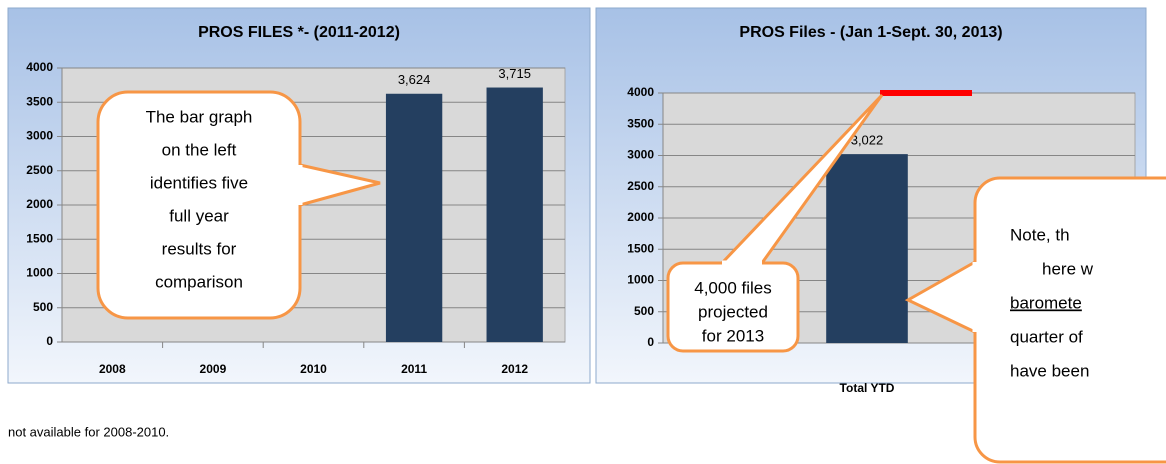  I want to click on callout-text: for 2013, so click(733, 335).